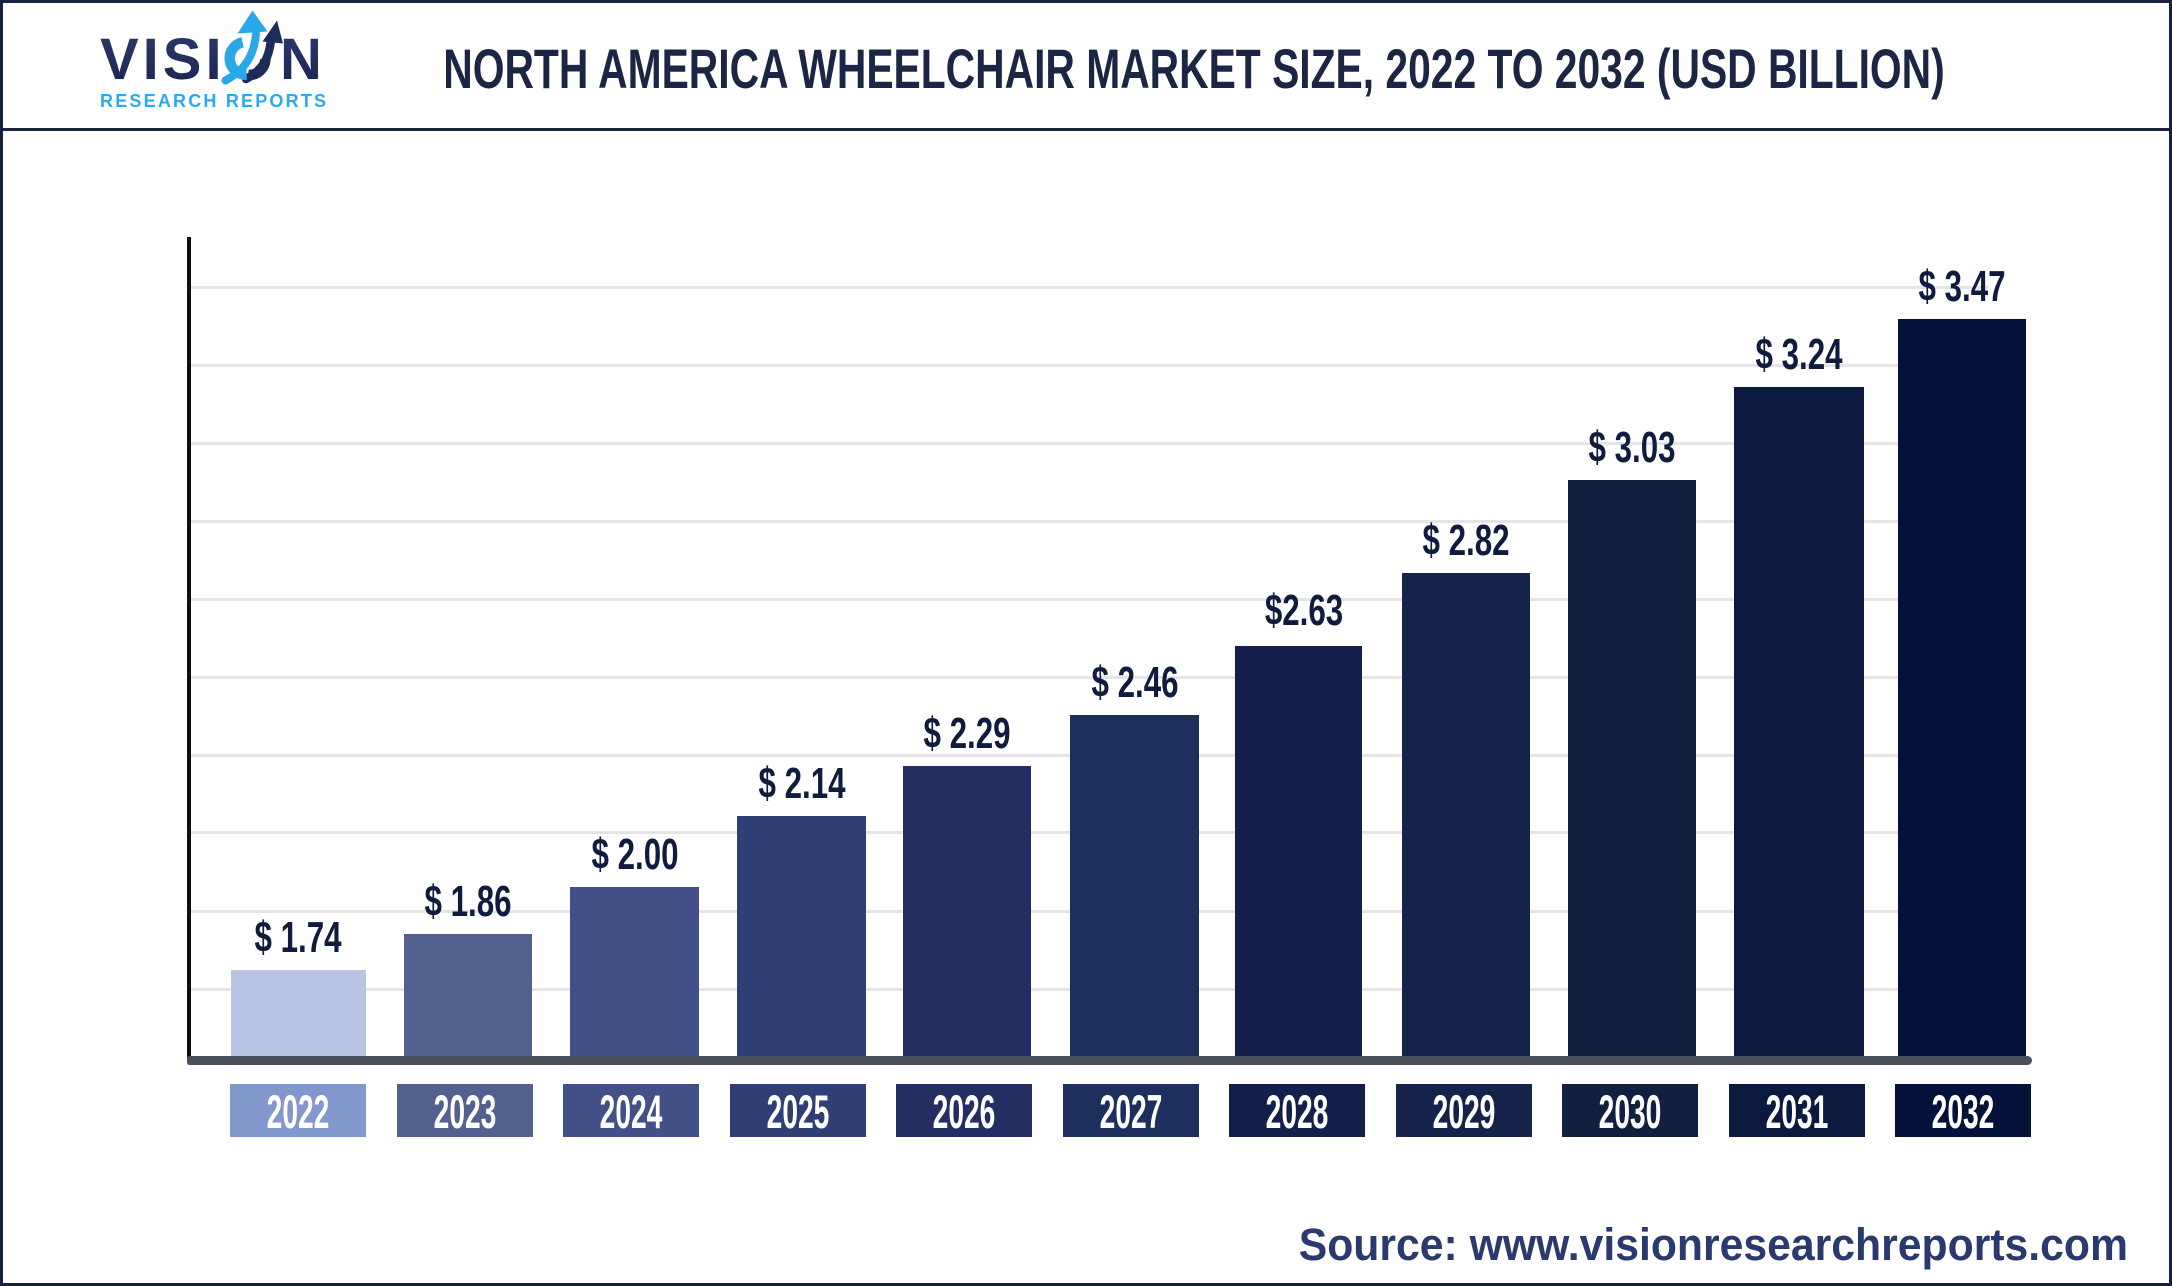 The height and width of the screenshot is (1286, 2172). I want to click on svg-text: N, so click(301, 59).